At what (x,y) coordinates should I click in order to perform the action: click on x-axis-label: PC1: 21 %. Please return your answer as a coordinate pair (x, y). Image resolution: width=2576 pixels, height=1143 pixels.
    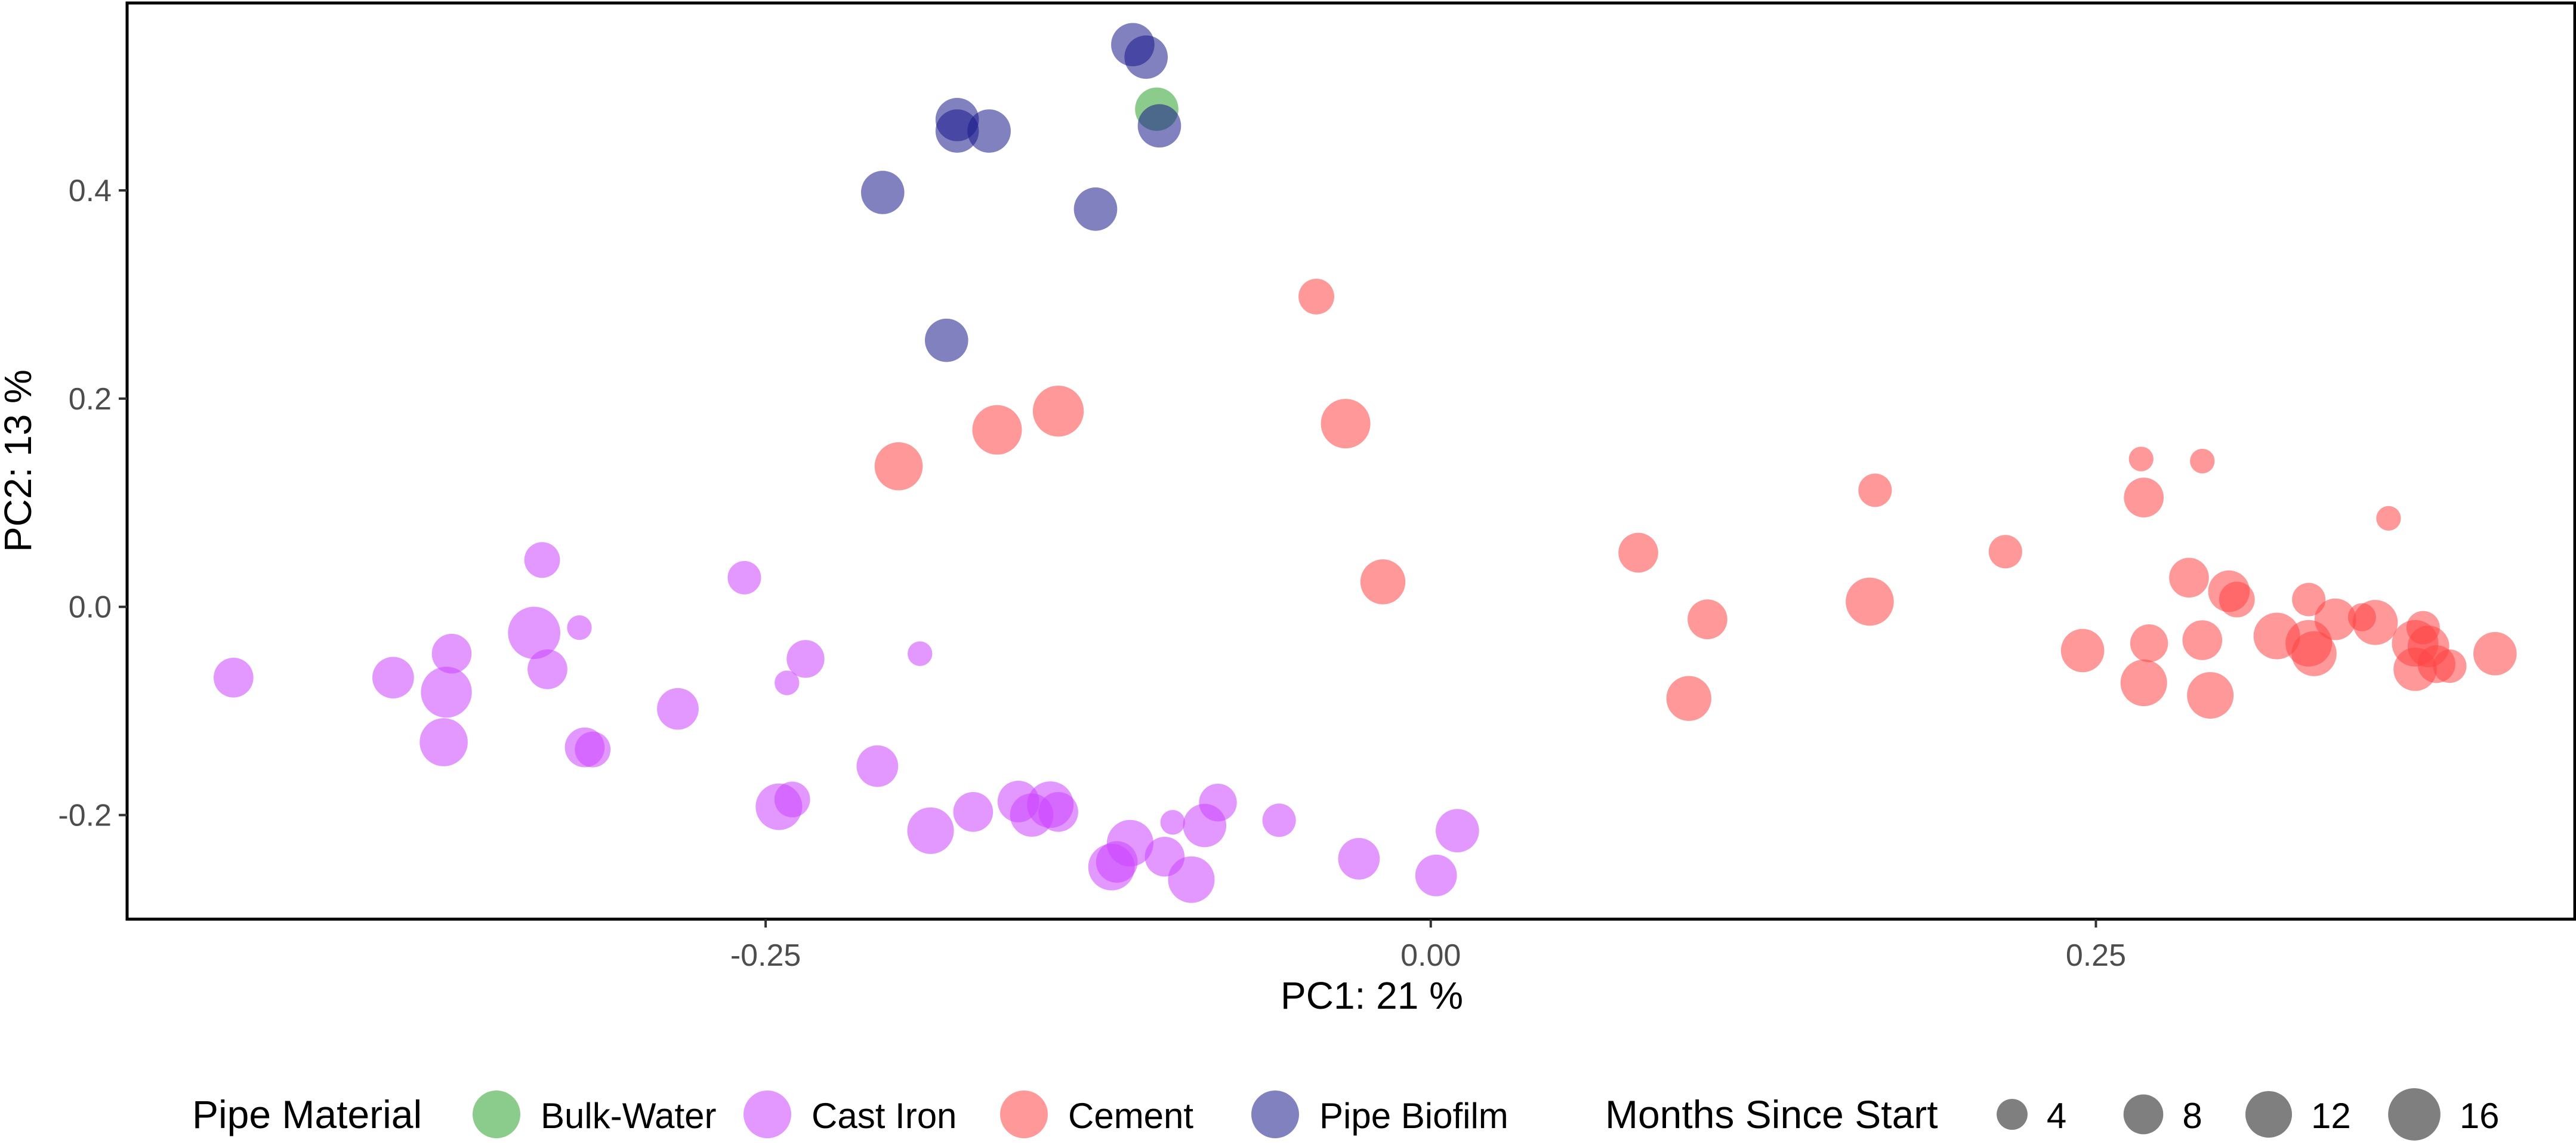
    Looking at the image, I should click on (1372, 996).